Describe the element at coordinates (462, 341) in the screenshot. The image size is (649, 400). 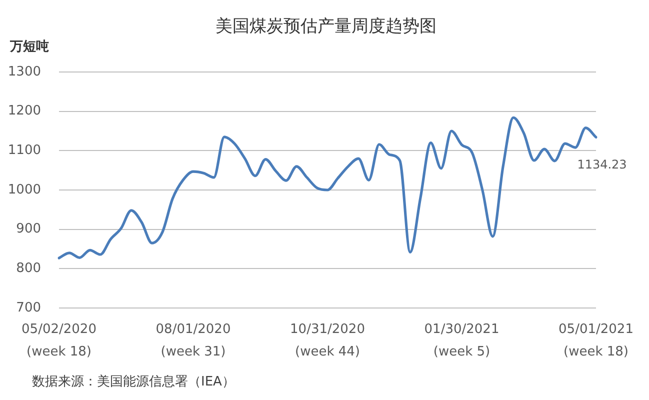
I see `x-tick-label: 01/30/2021 (week 5)` at that location.